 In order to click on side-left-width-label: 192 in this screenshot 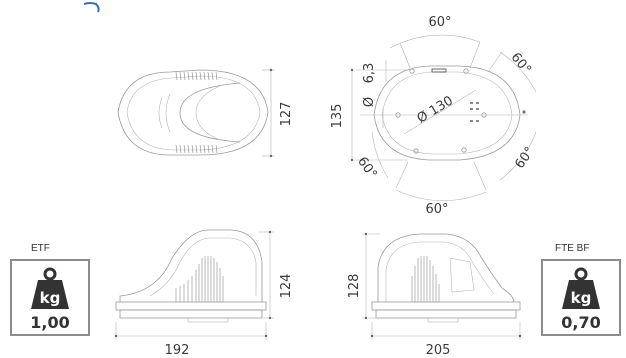, I will do `click(177, 350)`.